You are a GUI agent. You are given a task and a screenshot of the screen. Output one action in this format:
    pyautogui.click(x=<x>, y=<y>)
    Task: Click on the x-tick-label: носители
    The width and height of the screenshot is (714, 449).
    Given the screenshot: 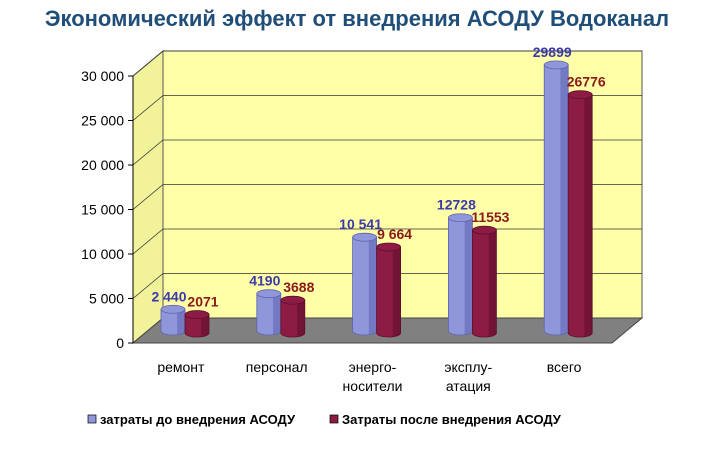 What is the action you would take?
    pyautogui.click(x=373, y=386)
    